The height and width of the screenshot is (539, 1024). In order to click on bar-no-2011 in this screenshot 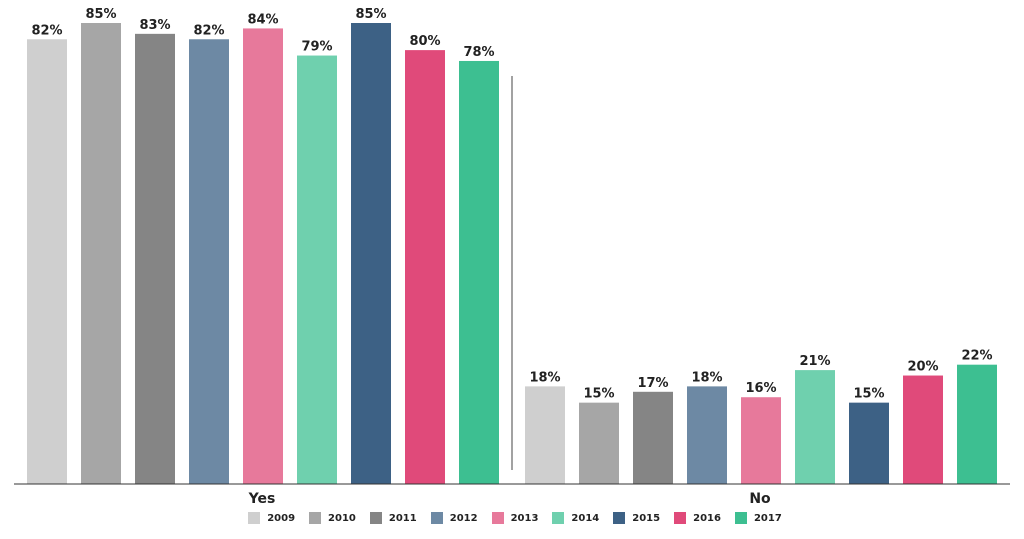, I will do `click(653, 437)`.